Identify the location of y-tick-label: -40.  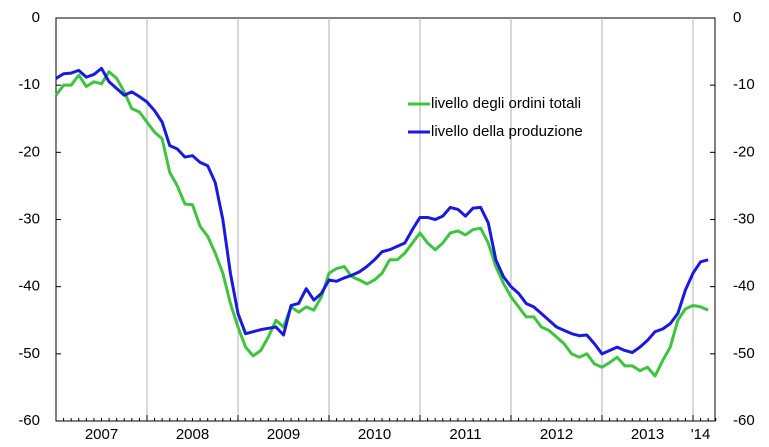
(29, 286).